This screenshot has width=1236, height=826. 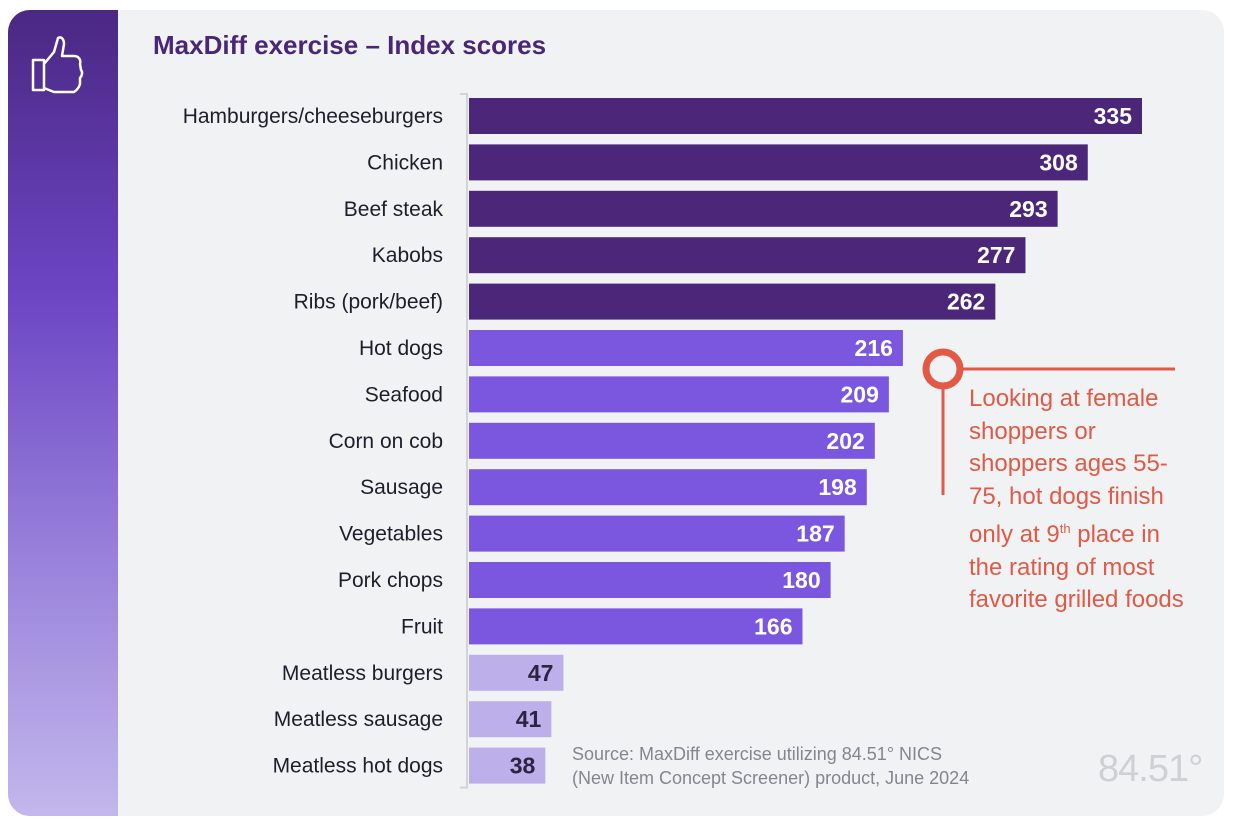 I want to click on annotation-circle, so click(x=943, y=369).